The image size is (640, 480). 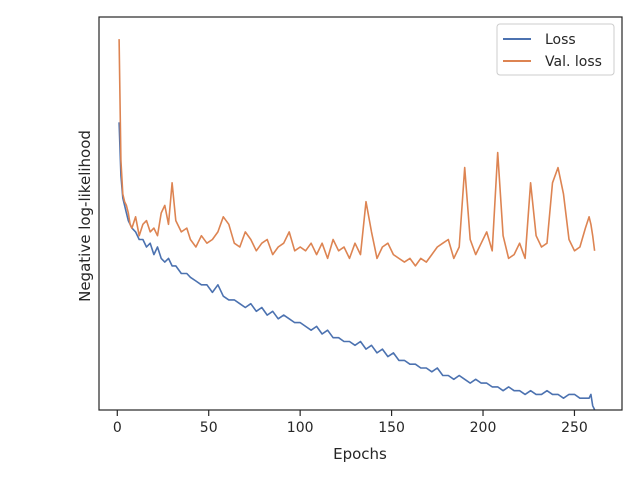 I want to click on y-axis-label: Negative log-likelihood, so click(x=85, y=216).